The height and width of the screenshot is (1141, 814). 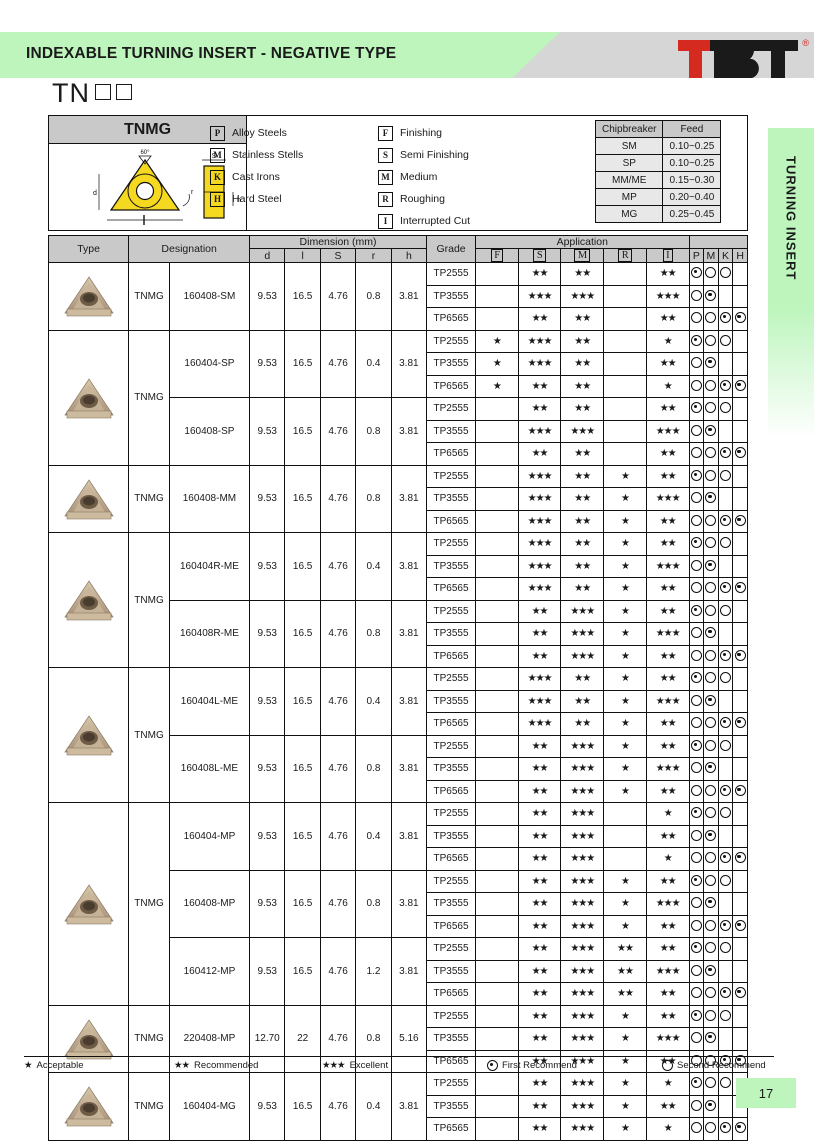 I want to click on chipbreaker-code: MG, so click(x=629, y=214).